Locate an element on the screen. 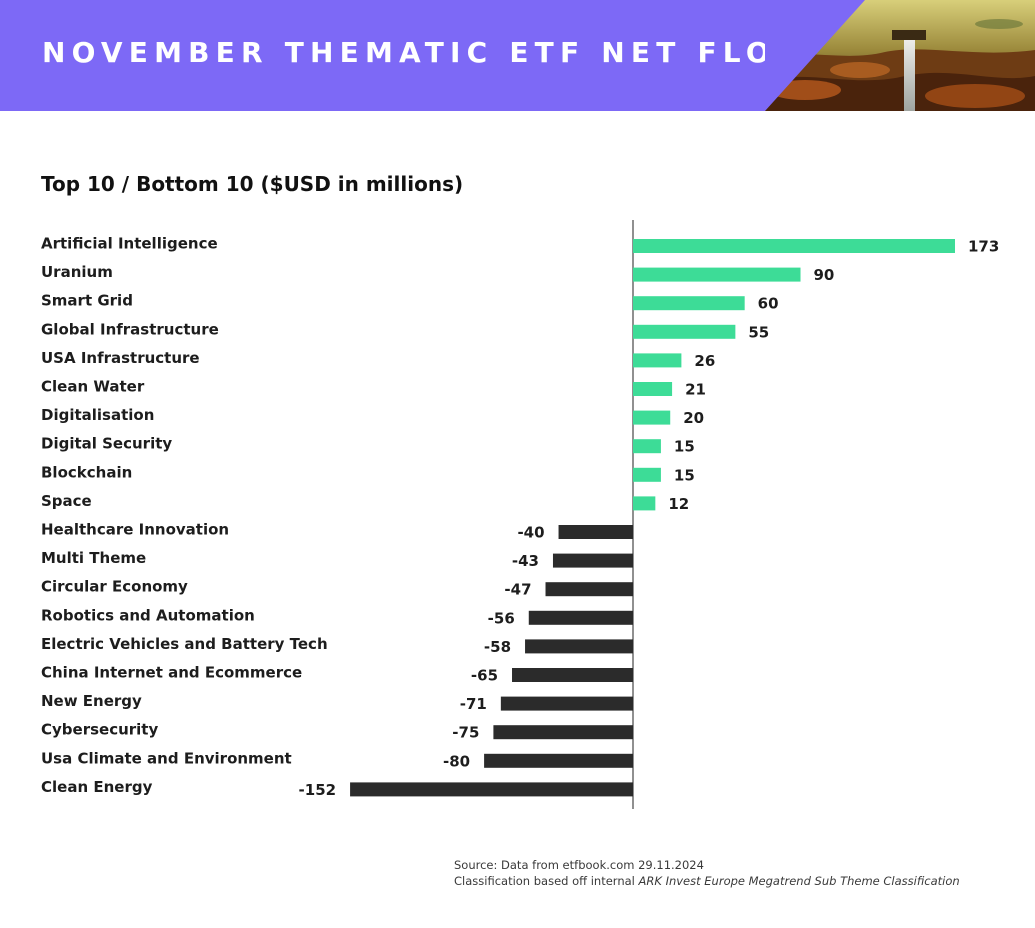 This screenshot has height=928, width=1035. classification-prefix: Classification based off internal is located at coordinates (546, 881).